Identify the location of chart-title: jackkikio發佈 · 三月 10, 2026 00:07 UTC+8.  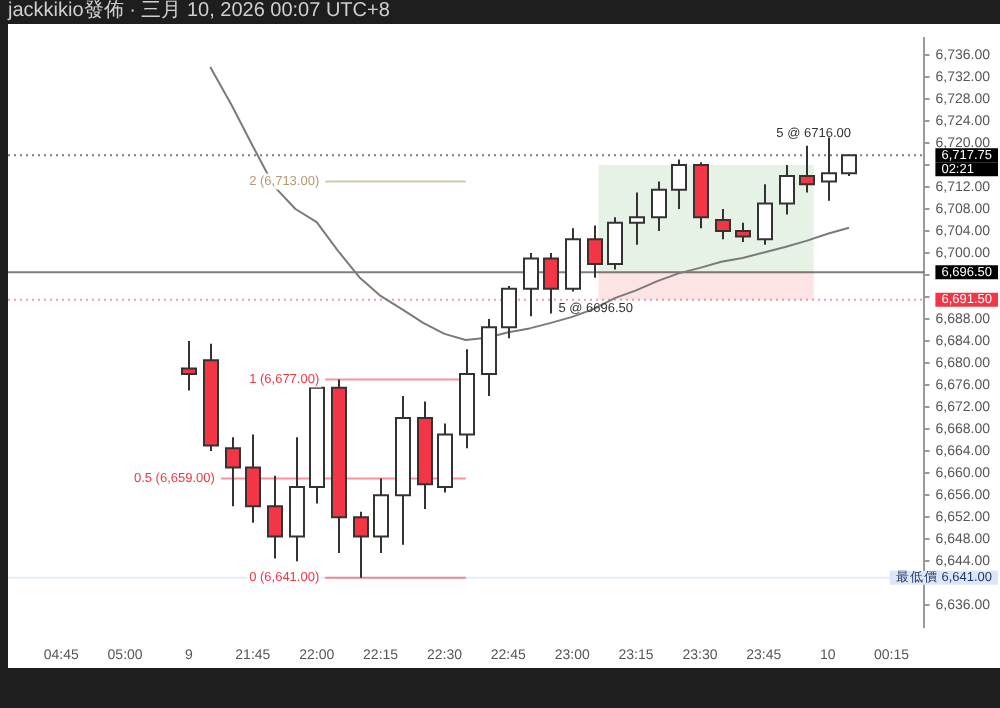
(199, 12).